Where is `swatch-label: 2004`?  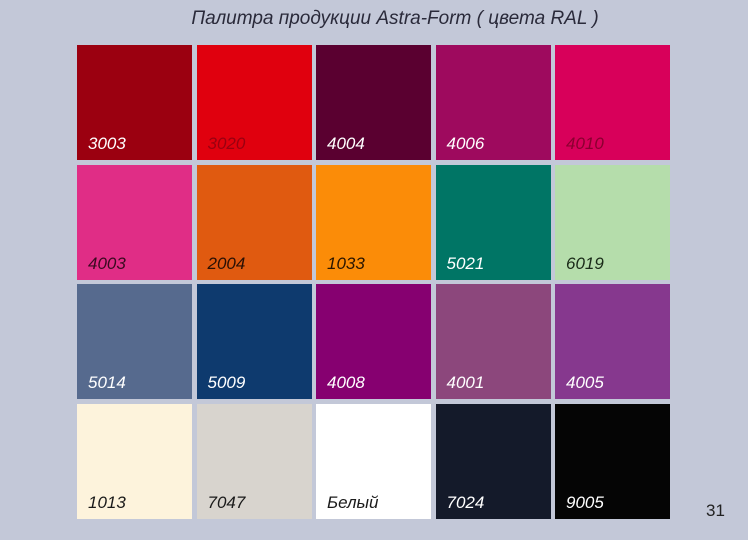
swatch-label: 2004 is located at coordinates (226, 263).